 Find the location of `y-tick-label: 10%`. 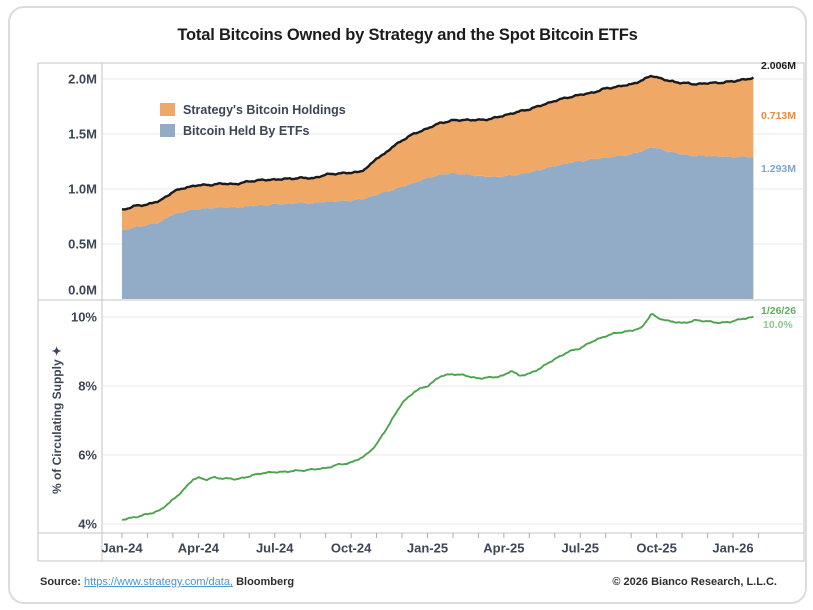

y-tick-label: 10% is located at coordinates (83, 317).